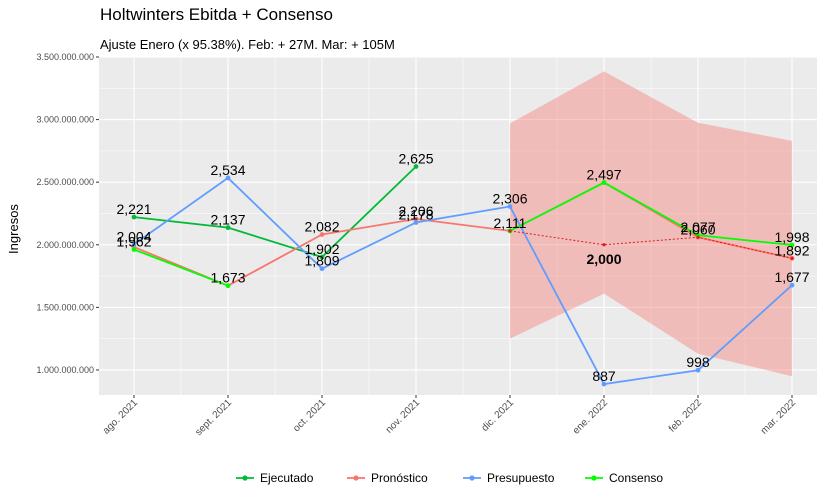 This screenshot has width=829, height=501. What do you see at coordinates (227, 220) in the screenshot?
I see `data-label: 2,137` at bounding box center [227, 220].